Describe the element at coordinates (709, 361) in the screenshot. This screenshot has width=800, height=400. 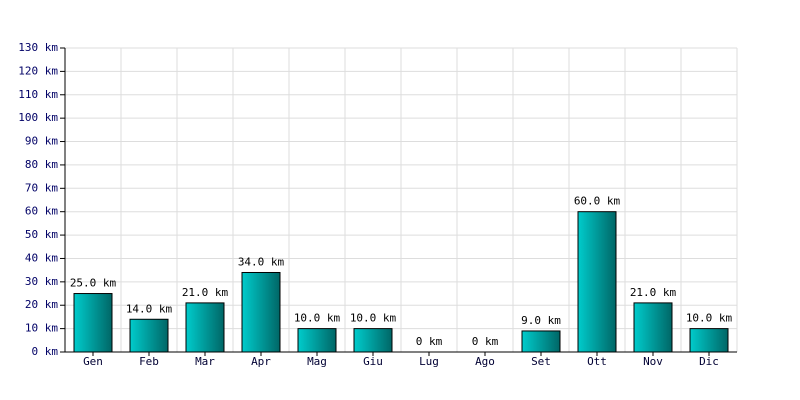
I see `x-tick-label: Dic` at that location.